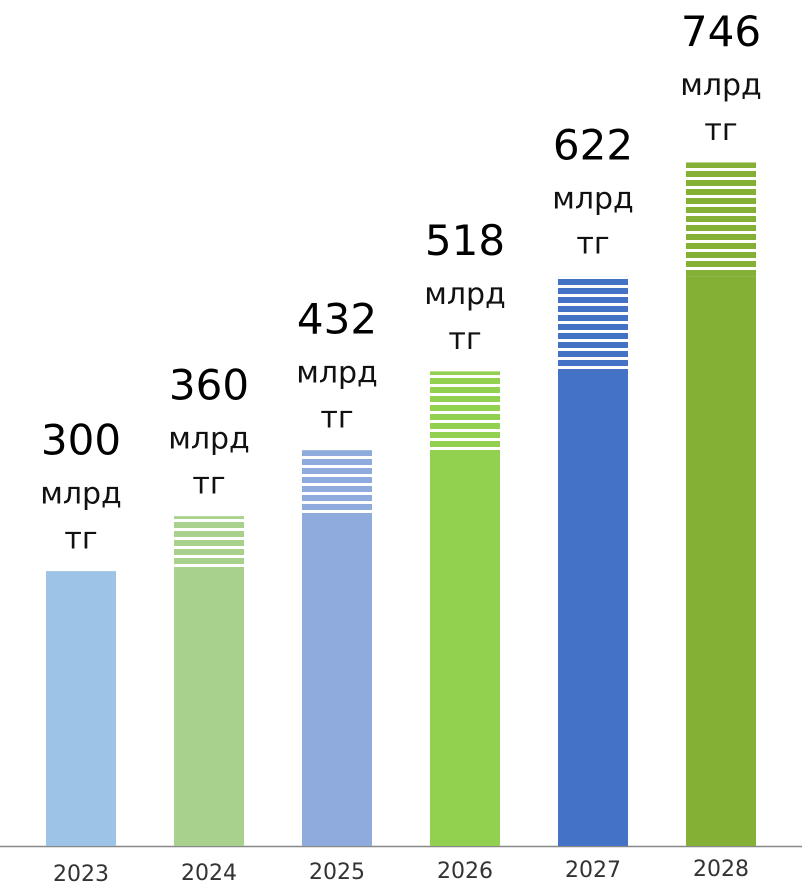  Describe the element at coordinates (721, 31) in the screenshot. I see `value-label: 746` at that location.